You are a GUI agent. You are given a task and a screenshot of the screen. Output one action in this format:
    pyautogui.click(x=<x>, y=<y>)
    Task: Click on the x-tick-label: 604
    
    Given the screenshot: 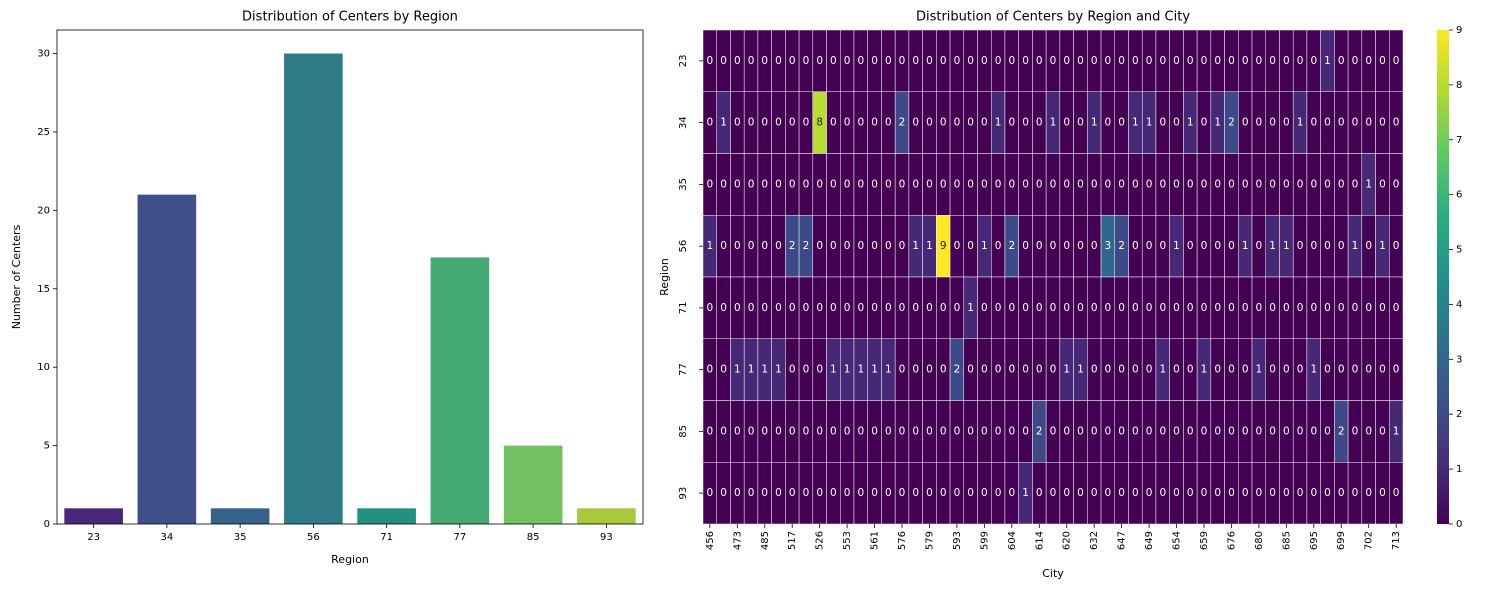 What is the action you would take?
    pyautogui.click(x=1012, y=540)
    